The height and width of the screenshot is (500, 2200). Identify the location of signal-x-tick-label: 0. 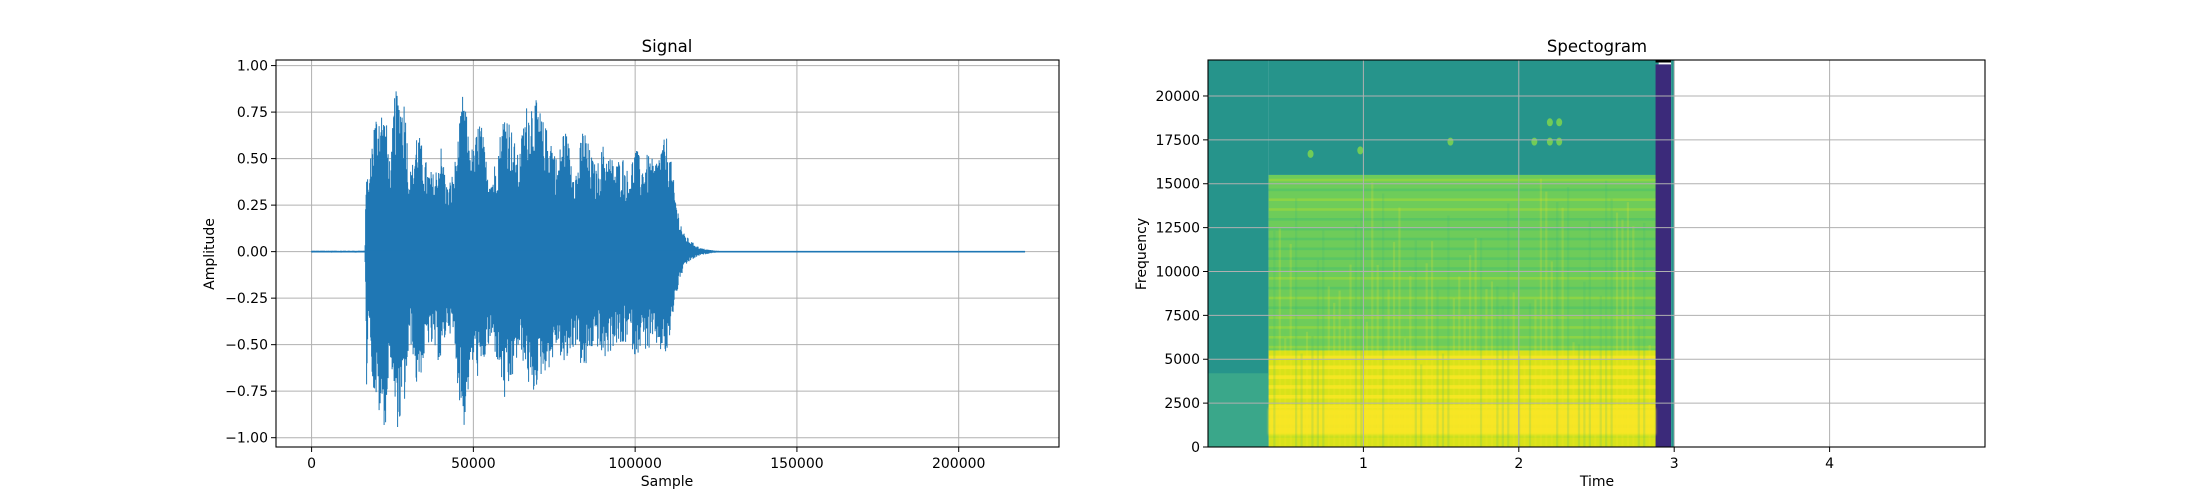
(311, 464).